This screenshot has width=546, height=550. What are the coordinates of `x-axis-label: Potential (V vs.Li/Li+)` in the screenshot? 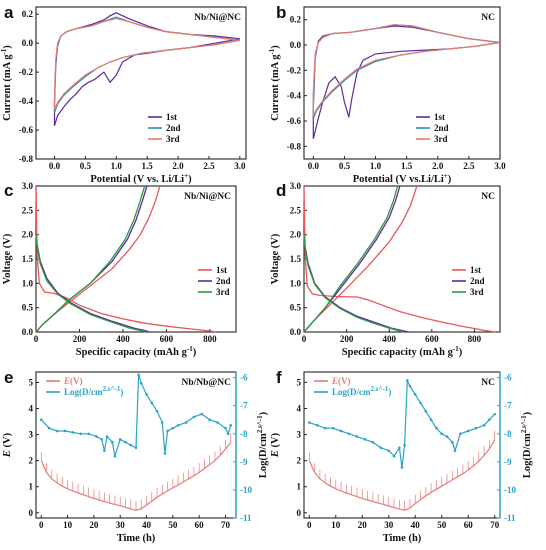 It's located at (402, 178).